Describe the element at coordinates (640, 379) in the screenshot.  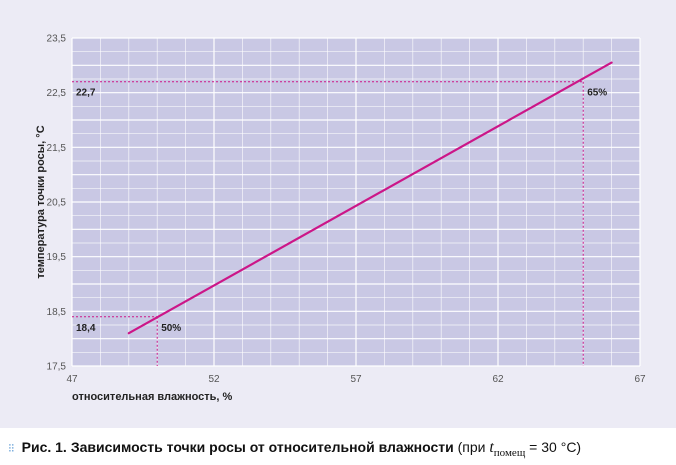
I see `x-tick-label: 67` at that location.